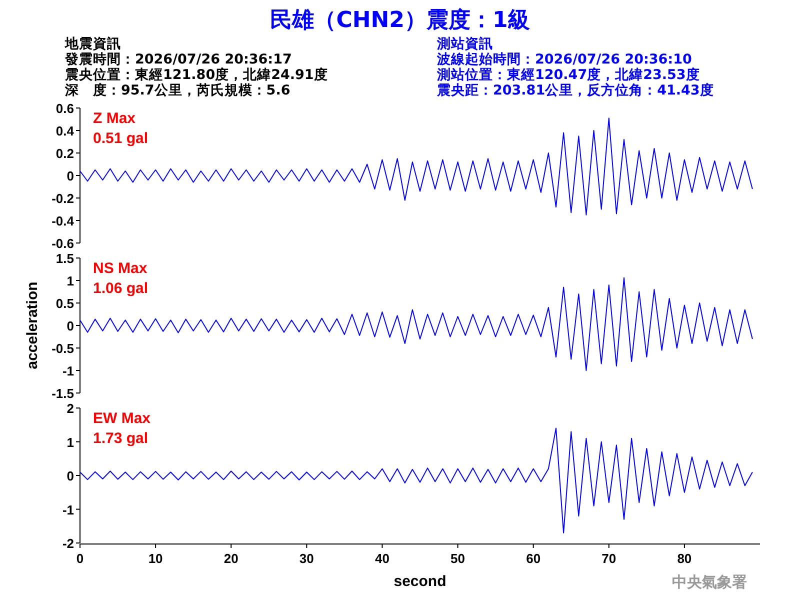 This screenshot has width=800, height=600. What do you see at coordinates (114, 118) in the screenshot?
I see `annotation: Z Max` at bounding box center [114, 118].